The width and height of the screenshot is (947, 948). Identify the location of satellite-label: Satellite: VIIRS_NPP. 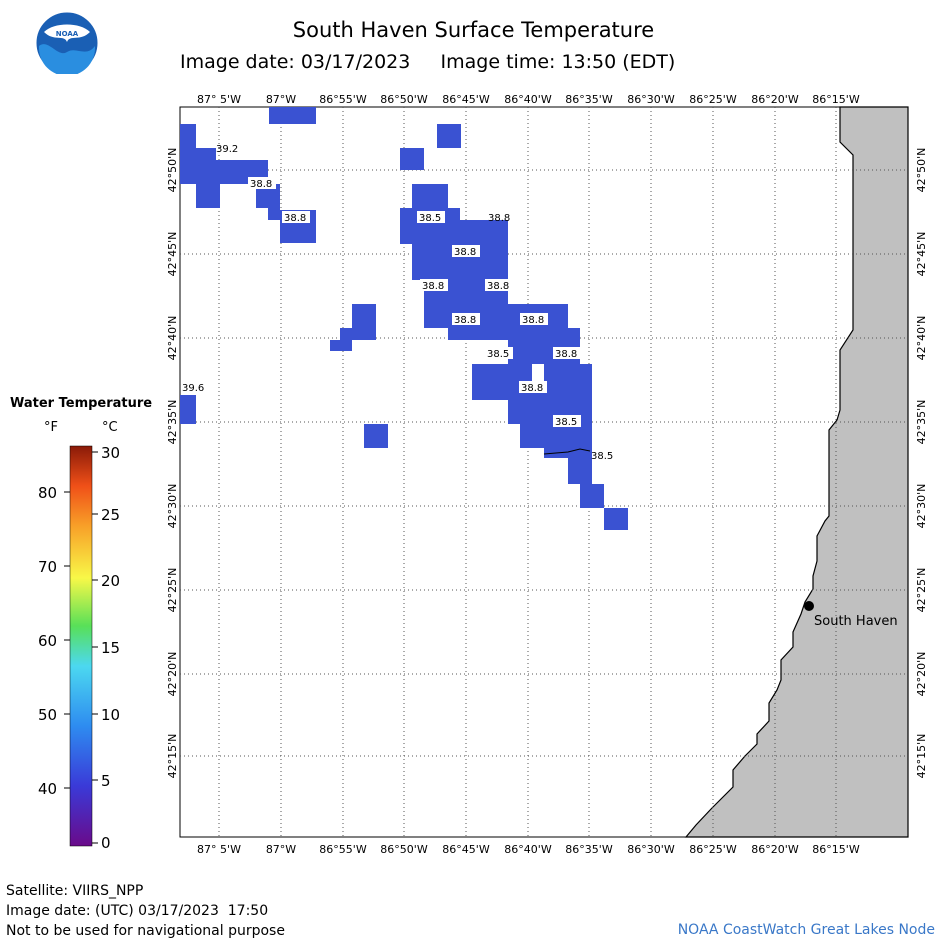
(75, 891).